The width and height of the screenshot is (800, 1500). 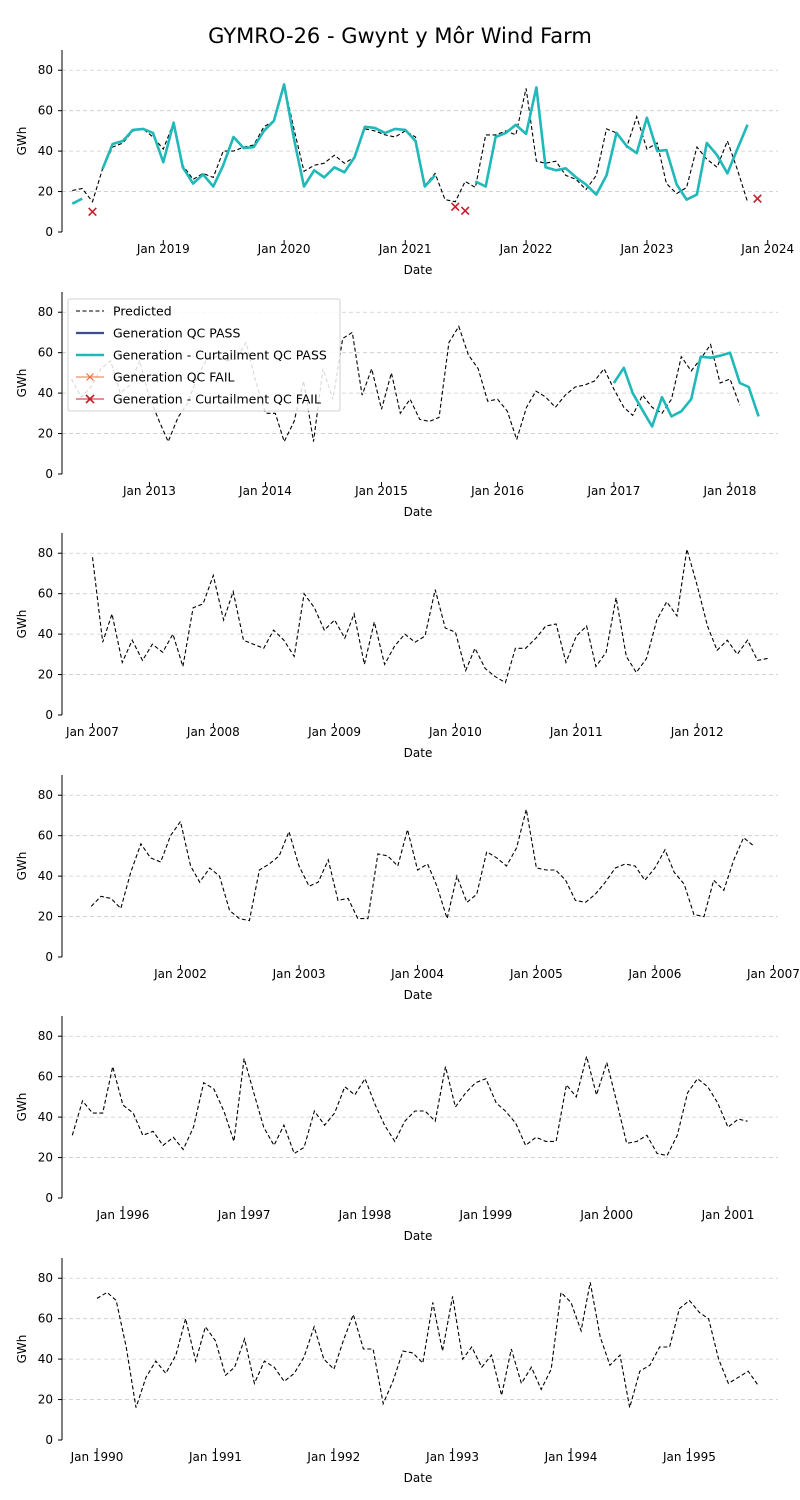 What do you see at coordinates (497, 491) in the screenshot?
I see `x-tick-label: Jan 2016` at bounding box center [497, 491].